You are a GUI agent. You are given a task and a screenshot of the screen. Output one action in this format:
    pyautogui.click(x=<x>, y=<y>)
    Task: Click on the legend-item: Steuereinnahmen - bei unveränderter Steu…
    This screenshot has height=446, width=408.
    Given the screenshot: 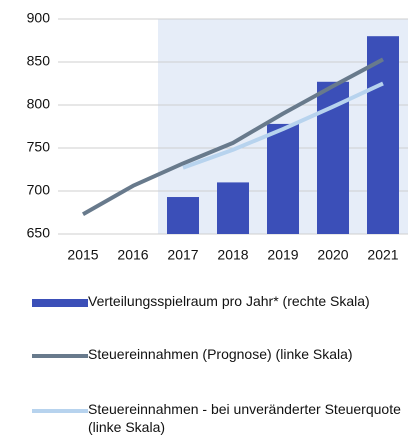 What is the action you would take?
    pyautogui.click(x=217, y=418)
    